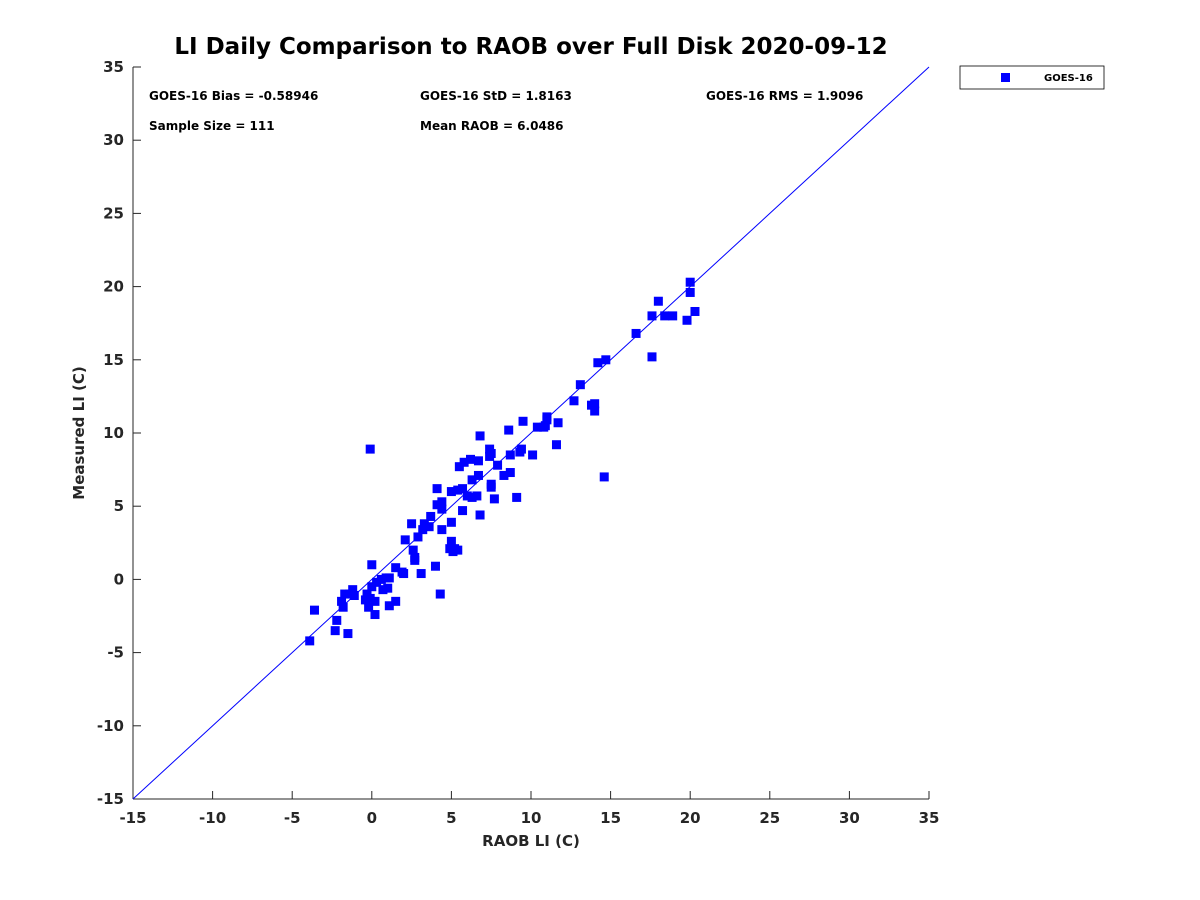 Image resolution: width=1200 pixels, height=900 pixels. What do you see at coordinates (496, 96) in the screenshot?
I see `stat-std: GOES-16 StD = 1.8163` at bounding box center [496, 96].